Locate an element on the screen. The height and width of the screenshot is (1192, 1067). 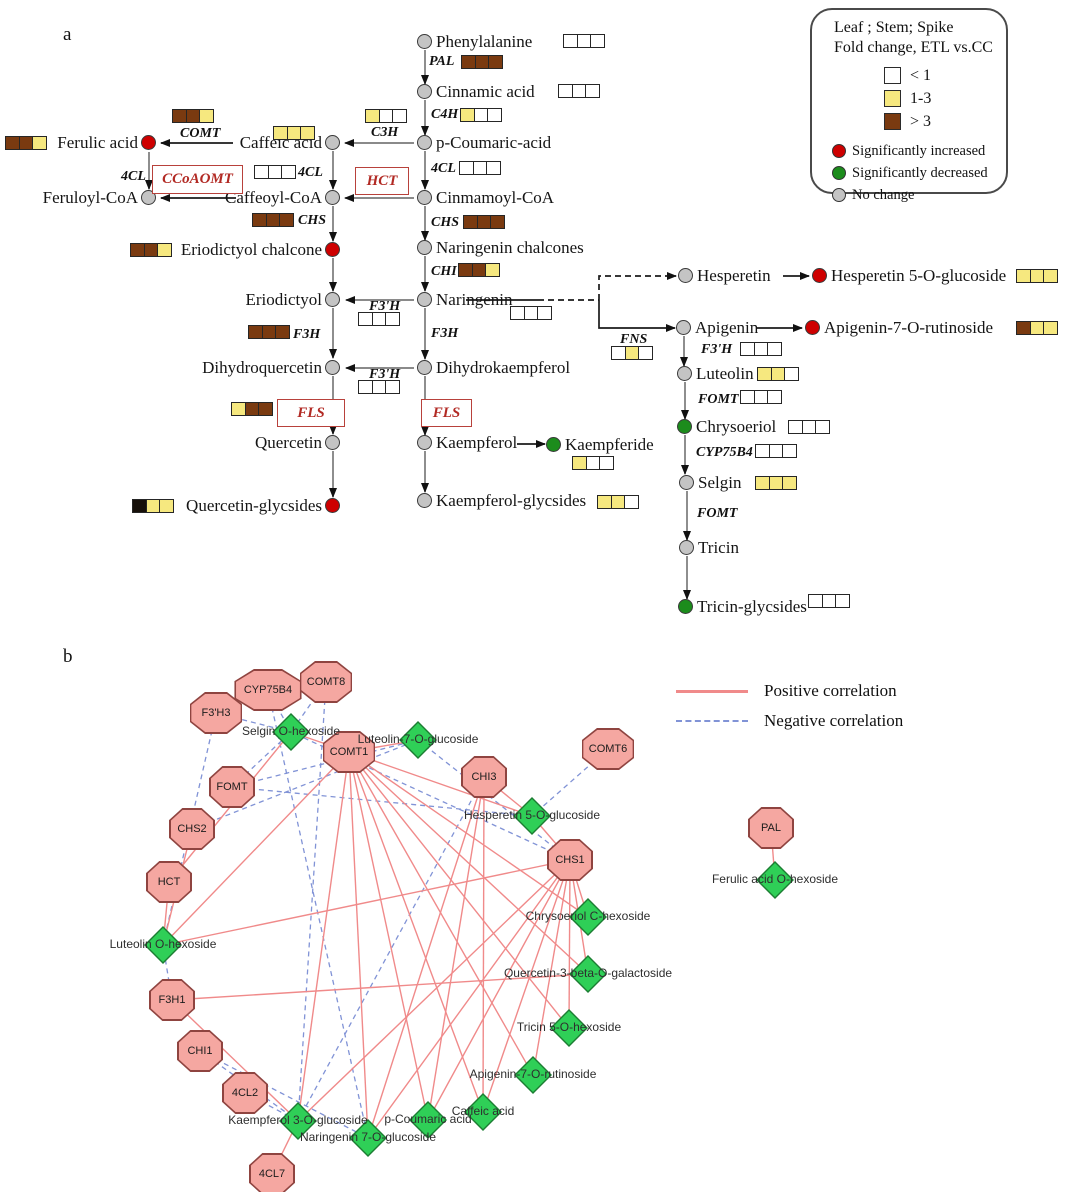
compound-node-label: Luteolin O-hexoside is located at coordinates (163, 944).